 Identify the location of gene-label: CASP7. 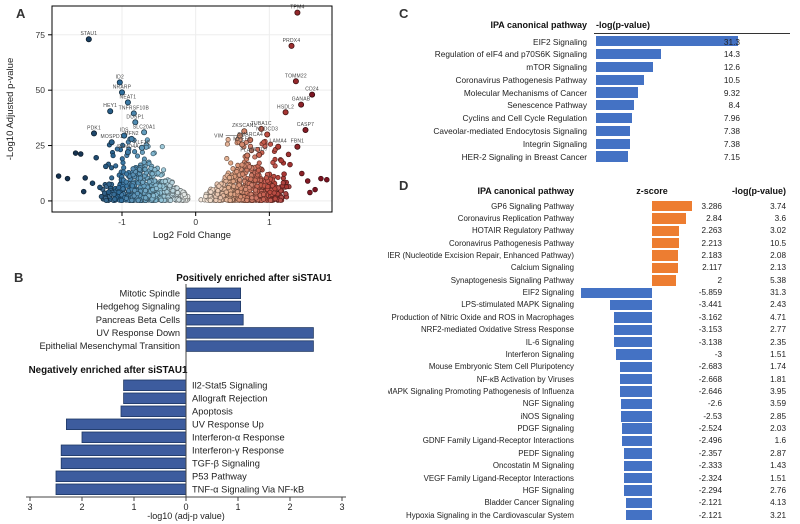
(305, 125).